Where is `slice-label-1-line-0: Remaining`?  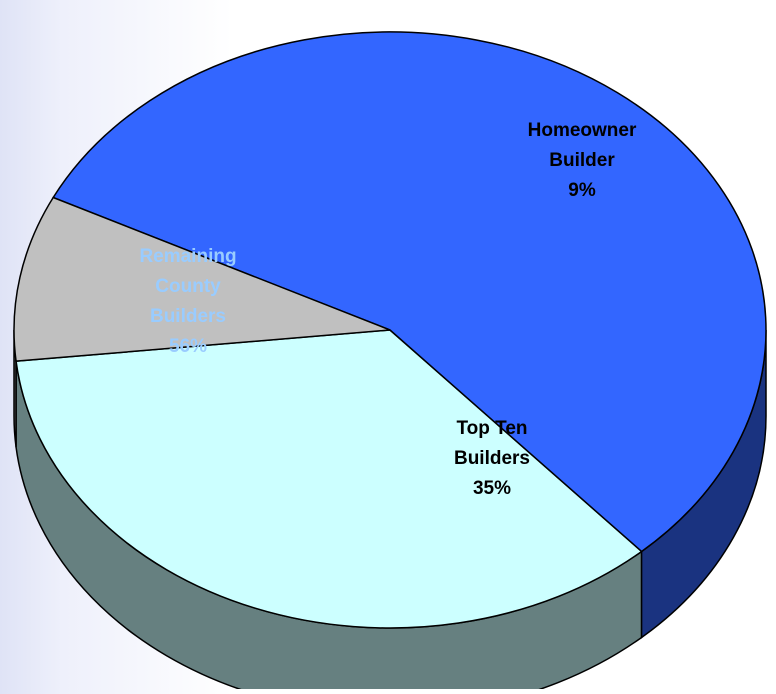
slice-label-1-line-0: Remaining is located at coordinates (187, 256).